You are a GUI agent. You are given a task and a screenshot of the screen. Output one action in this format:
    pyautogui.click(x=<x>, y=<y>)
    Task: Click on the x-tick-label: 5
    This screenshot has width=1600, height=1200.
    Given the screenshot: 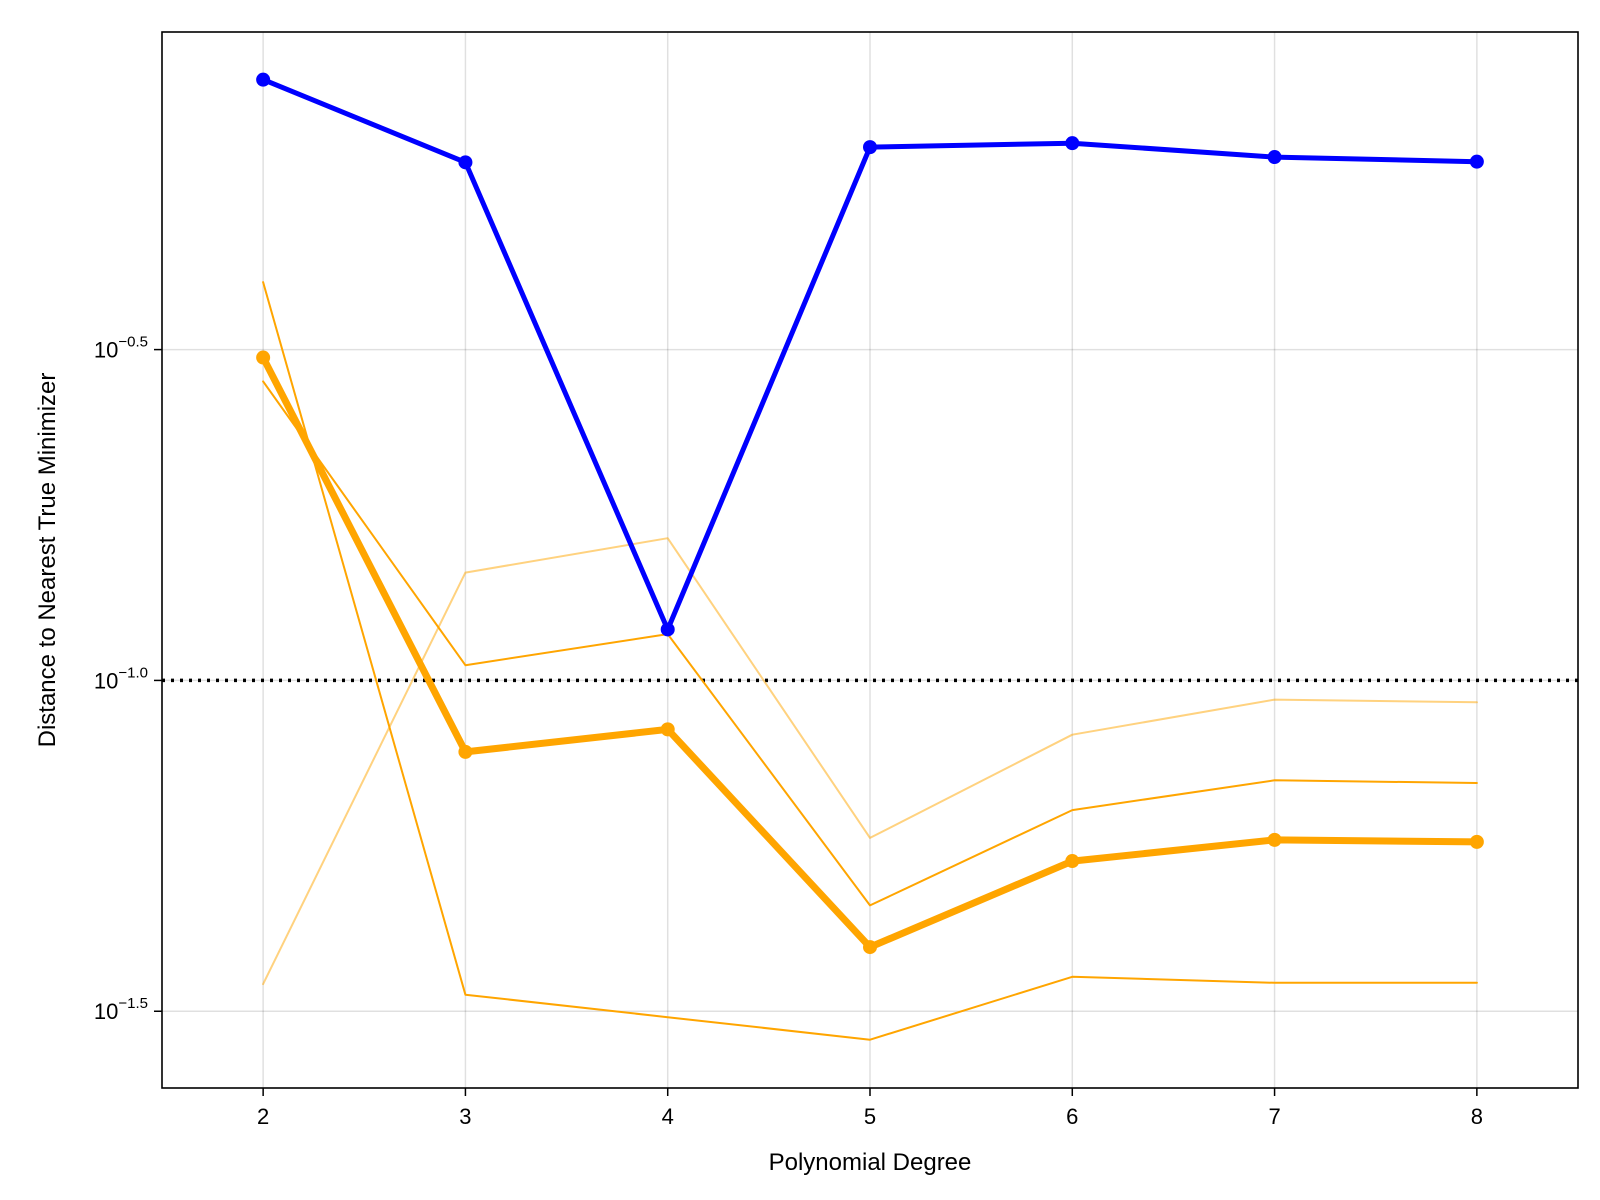 What is the action you would take?
    pyautogui.click(x=870, y=1116)
    